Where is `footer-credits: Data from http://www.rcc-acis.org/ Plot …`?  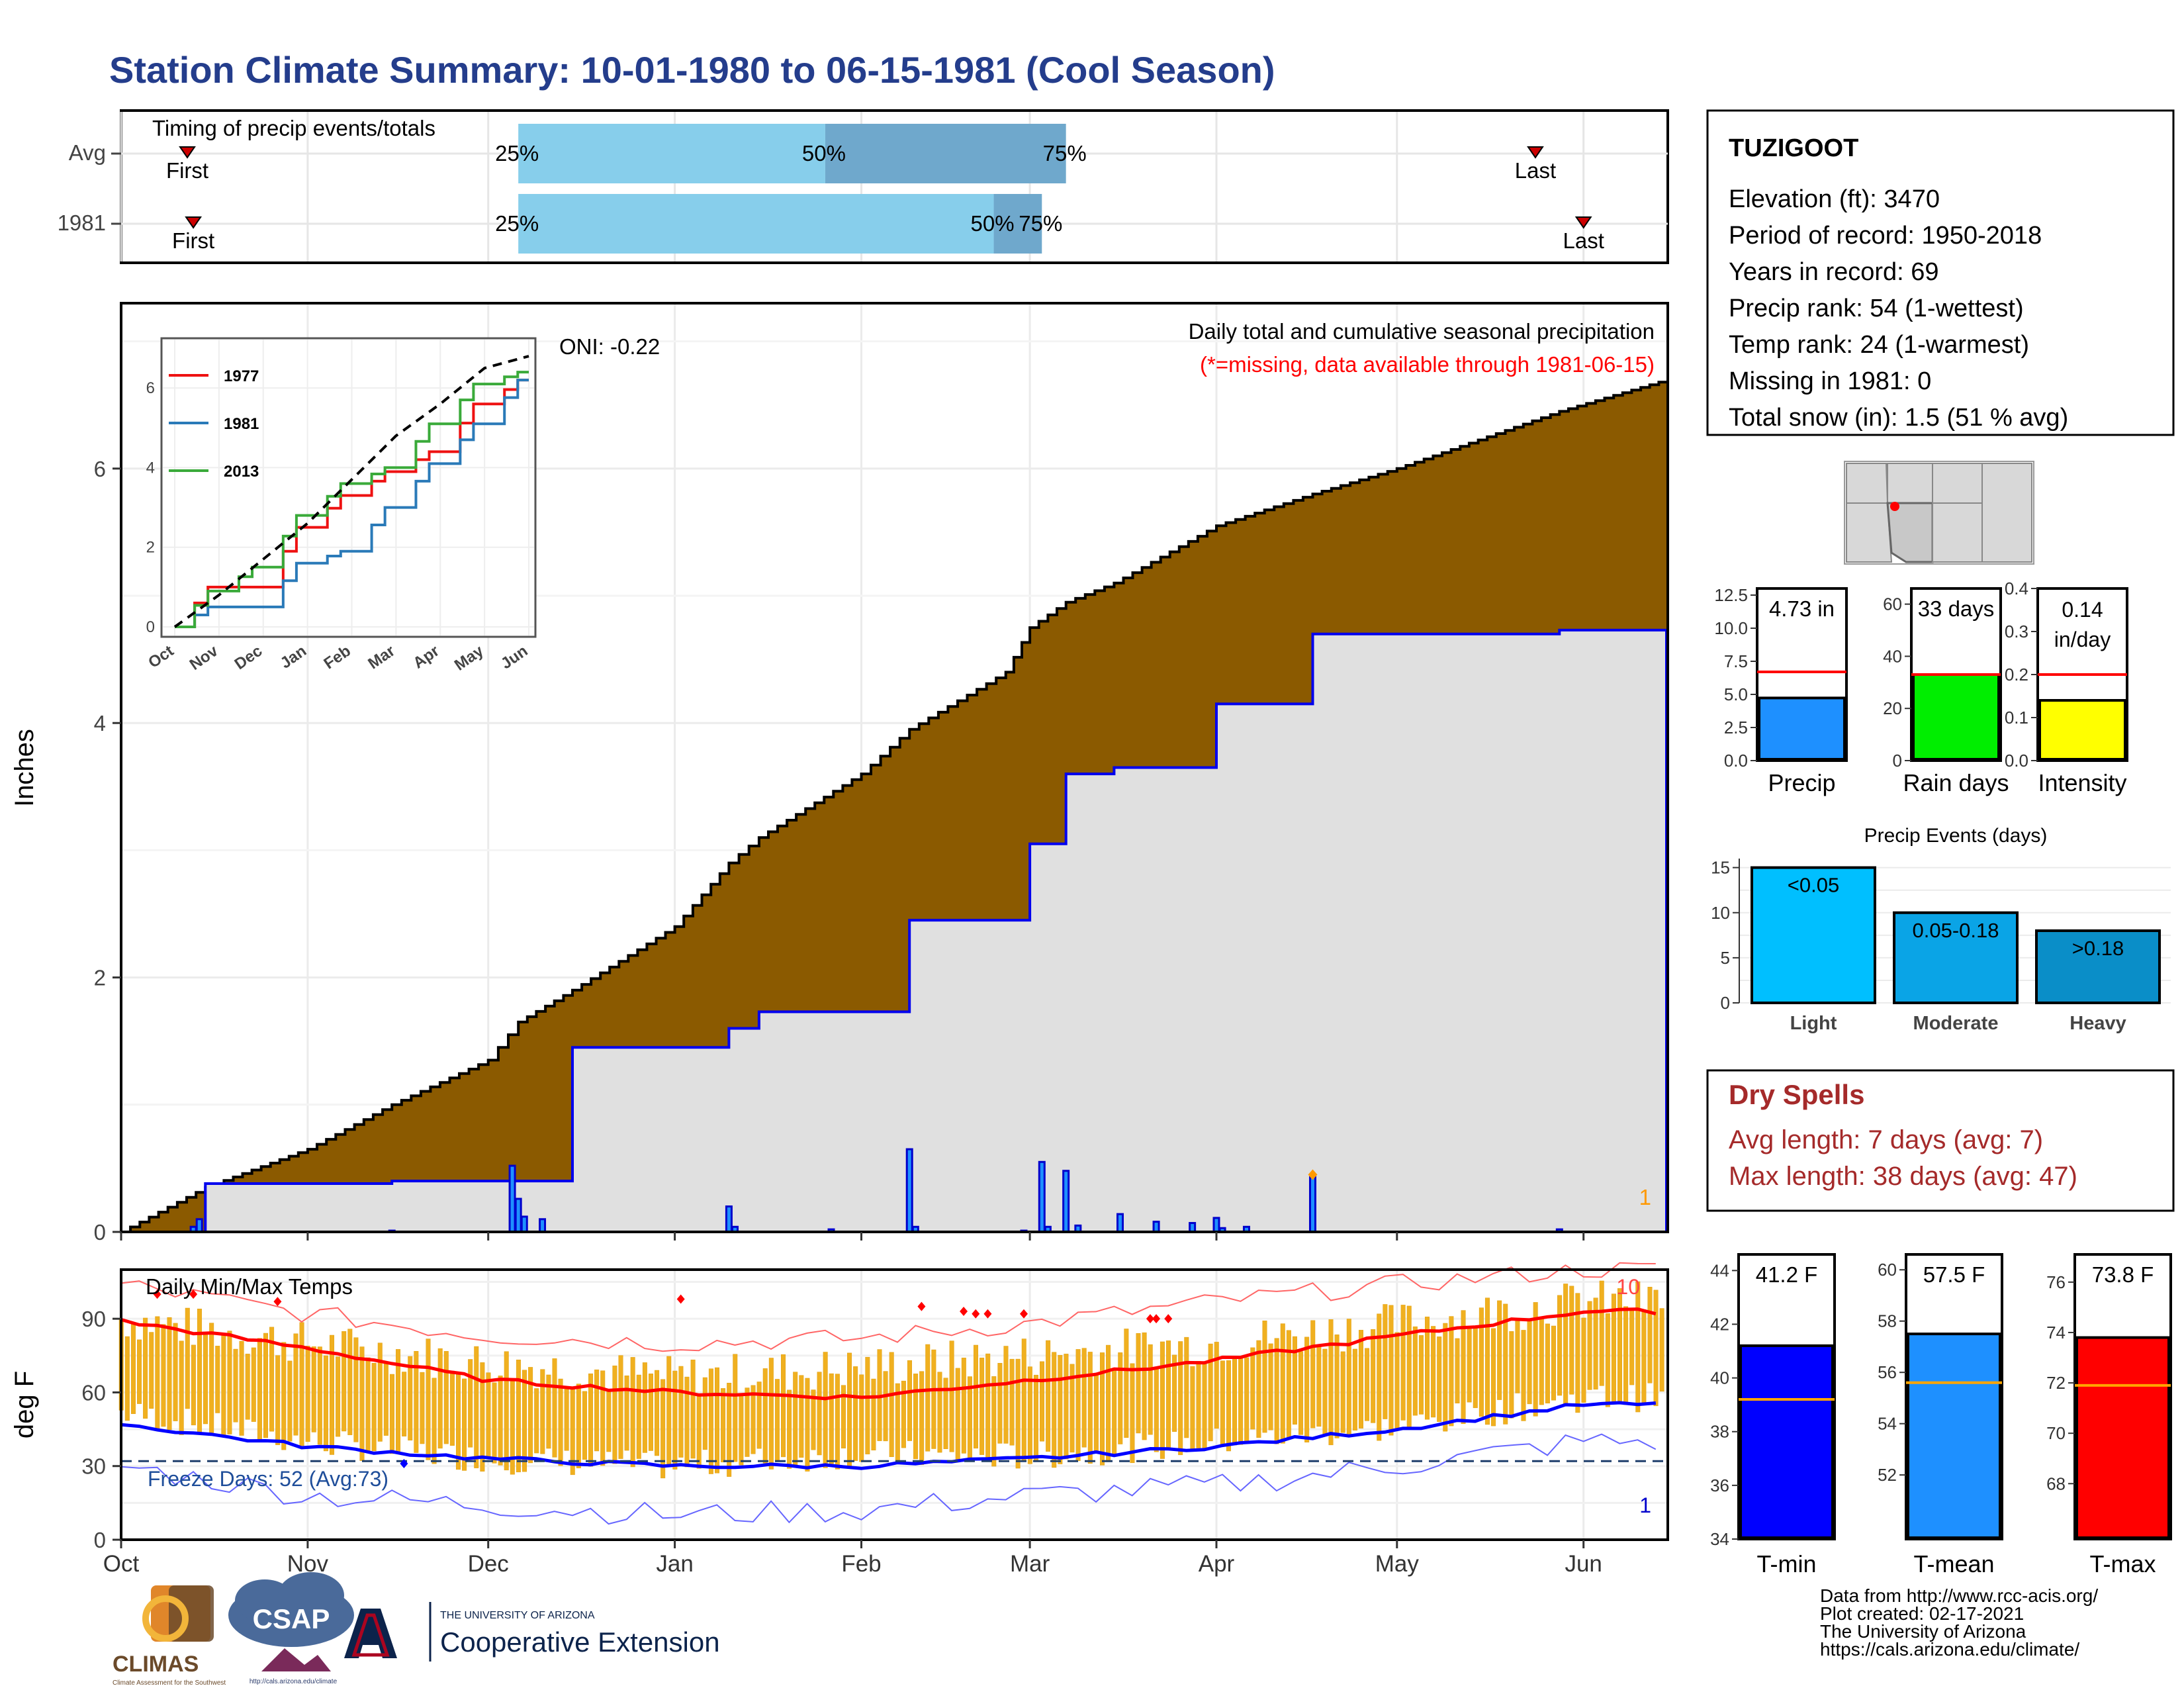 footer-credits: Data from http://www.rcc-acis.org/ Plot … is located at coordinates (1959, 1622).